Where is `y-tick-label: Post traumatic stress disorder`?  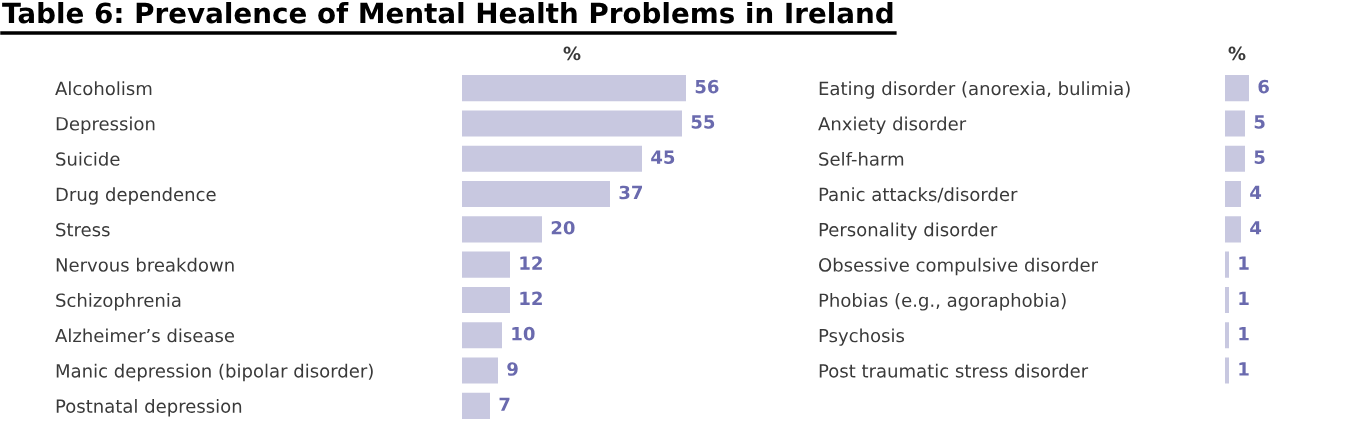
y-tick-label: Post traumatic stress disorder is located at coordinates (954, 370).